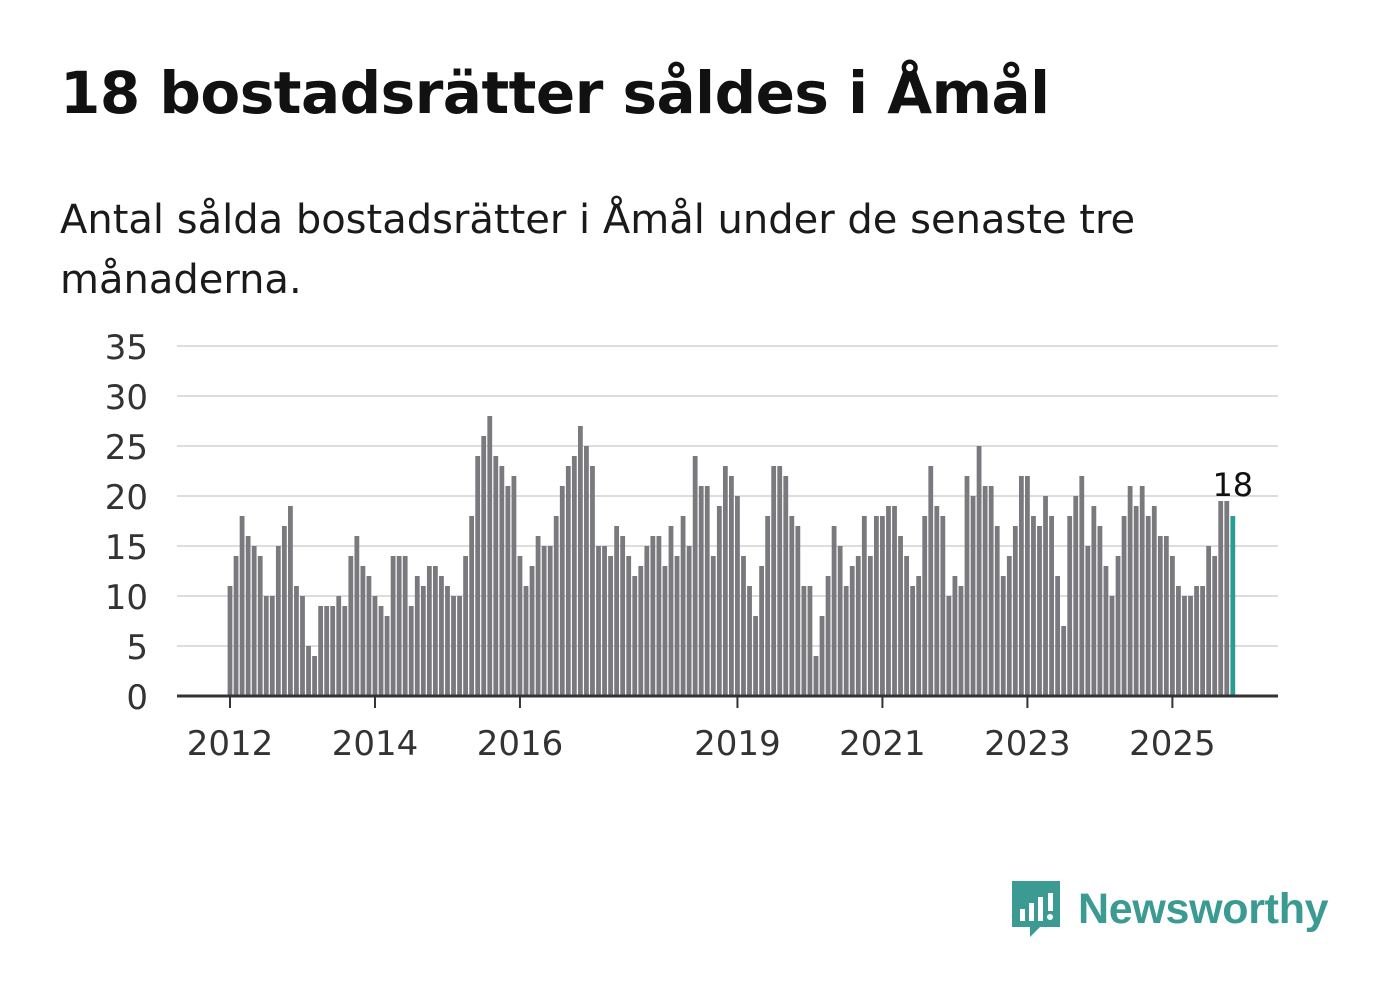 This screenshot has width=1382, height=999. I want to click on y-tick-label: 20, so click(126, 498).